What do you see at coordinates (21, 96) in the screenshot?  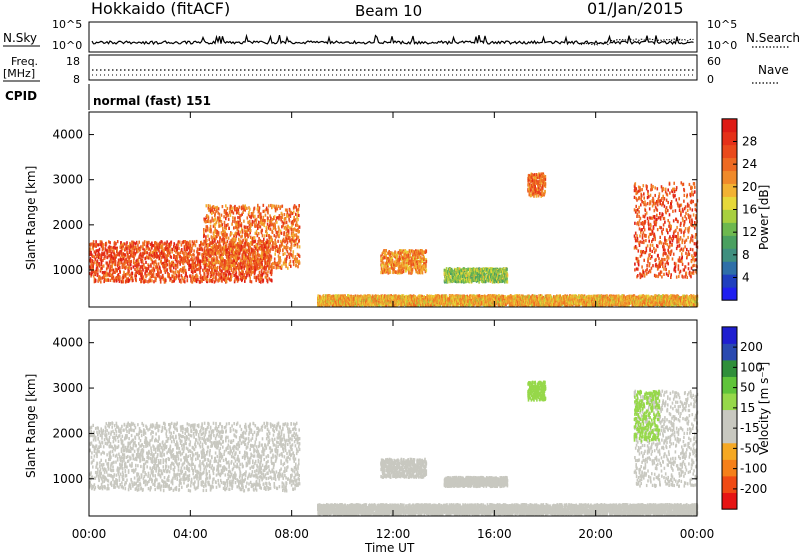 I see `cpid-label: CPID` at bounding box center [21, 96].